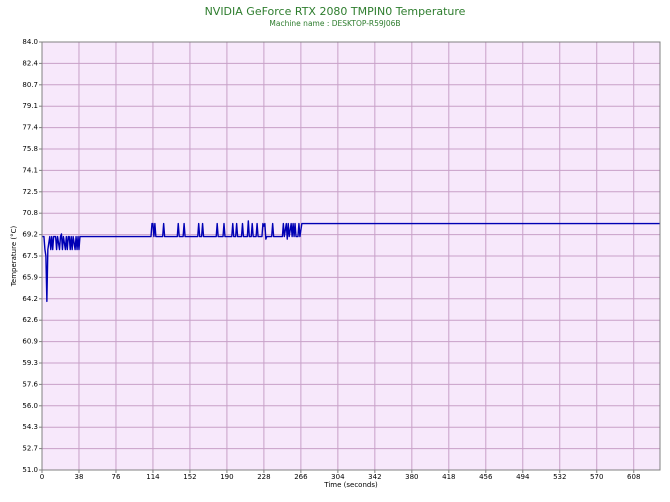 The width and height of the screenshot is (670, 502). I want to click on x-tick-label: 38, so click(79, 477).